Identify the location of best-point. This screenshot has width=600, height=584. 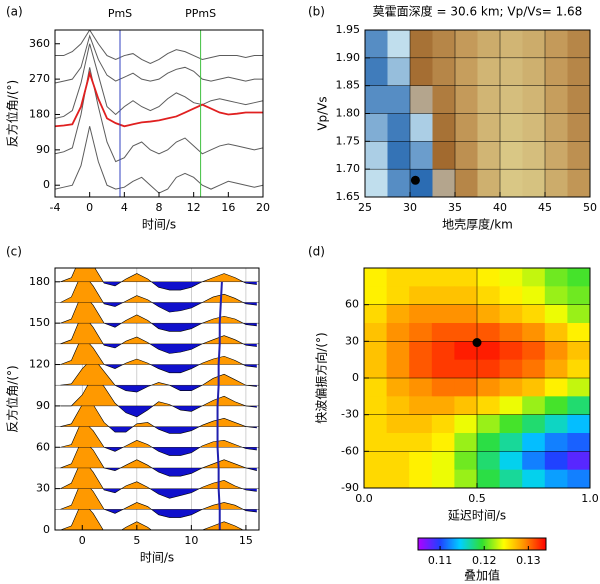
(477, 343).